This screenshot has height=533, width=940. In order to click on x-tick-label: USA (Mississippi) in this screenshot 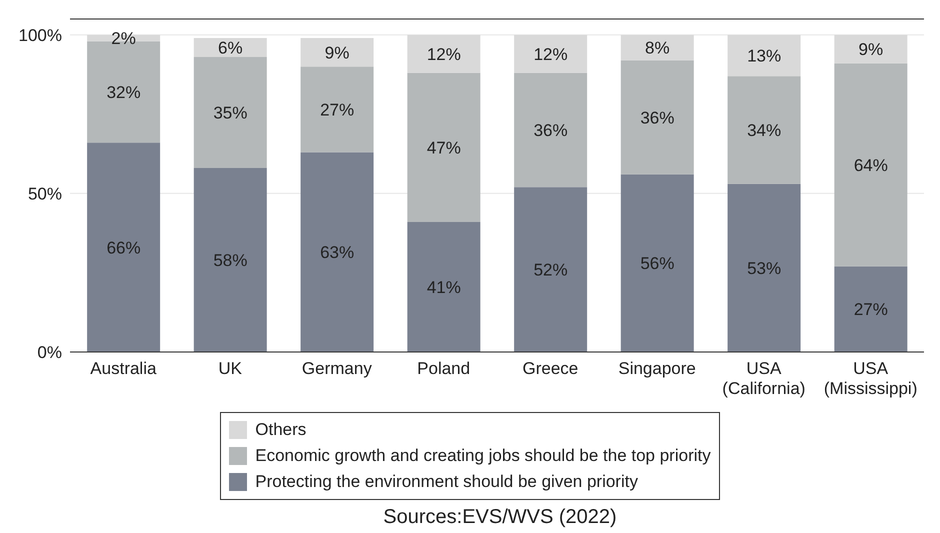, I will do `click(871, 378)`.